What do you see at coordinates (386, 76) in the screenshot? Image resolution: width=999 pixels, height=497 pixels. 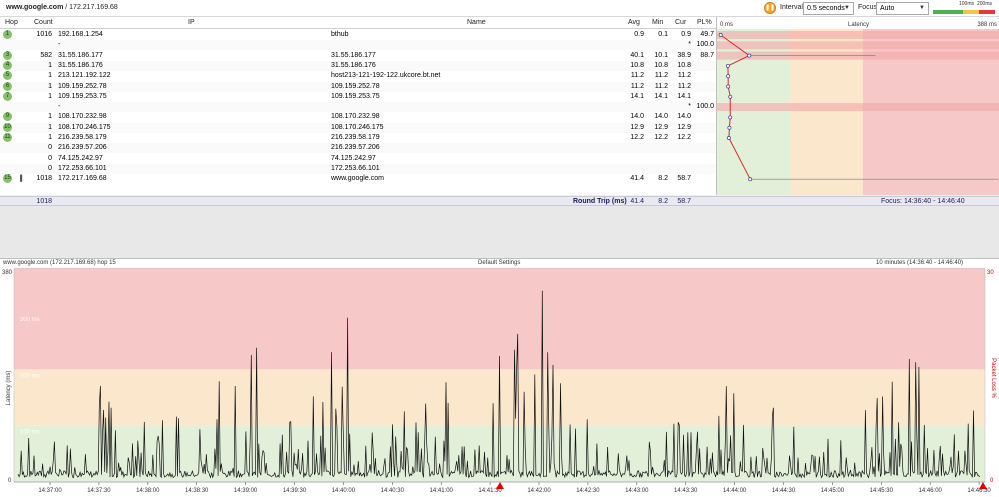 I see `cell-name: host213-121-192-122.ukcore.bt.net` at bounding box center [386, 76].